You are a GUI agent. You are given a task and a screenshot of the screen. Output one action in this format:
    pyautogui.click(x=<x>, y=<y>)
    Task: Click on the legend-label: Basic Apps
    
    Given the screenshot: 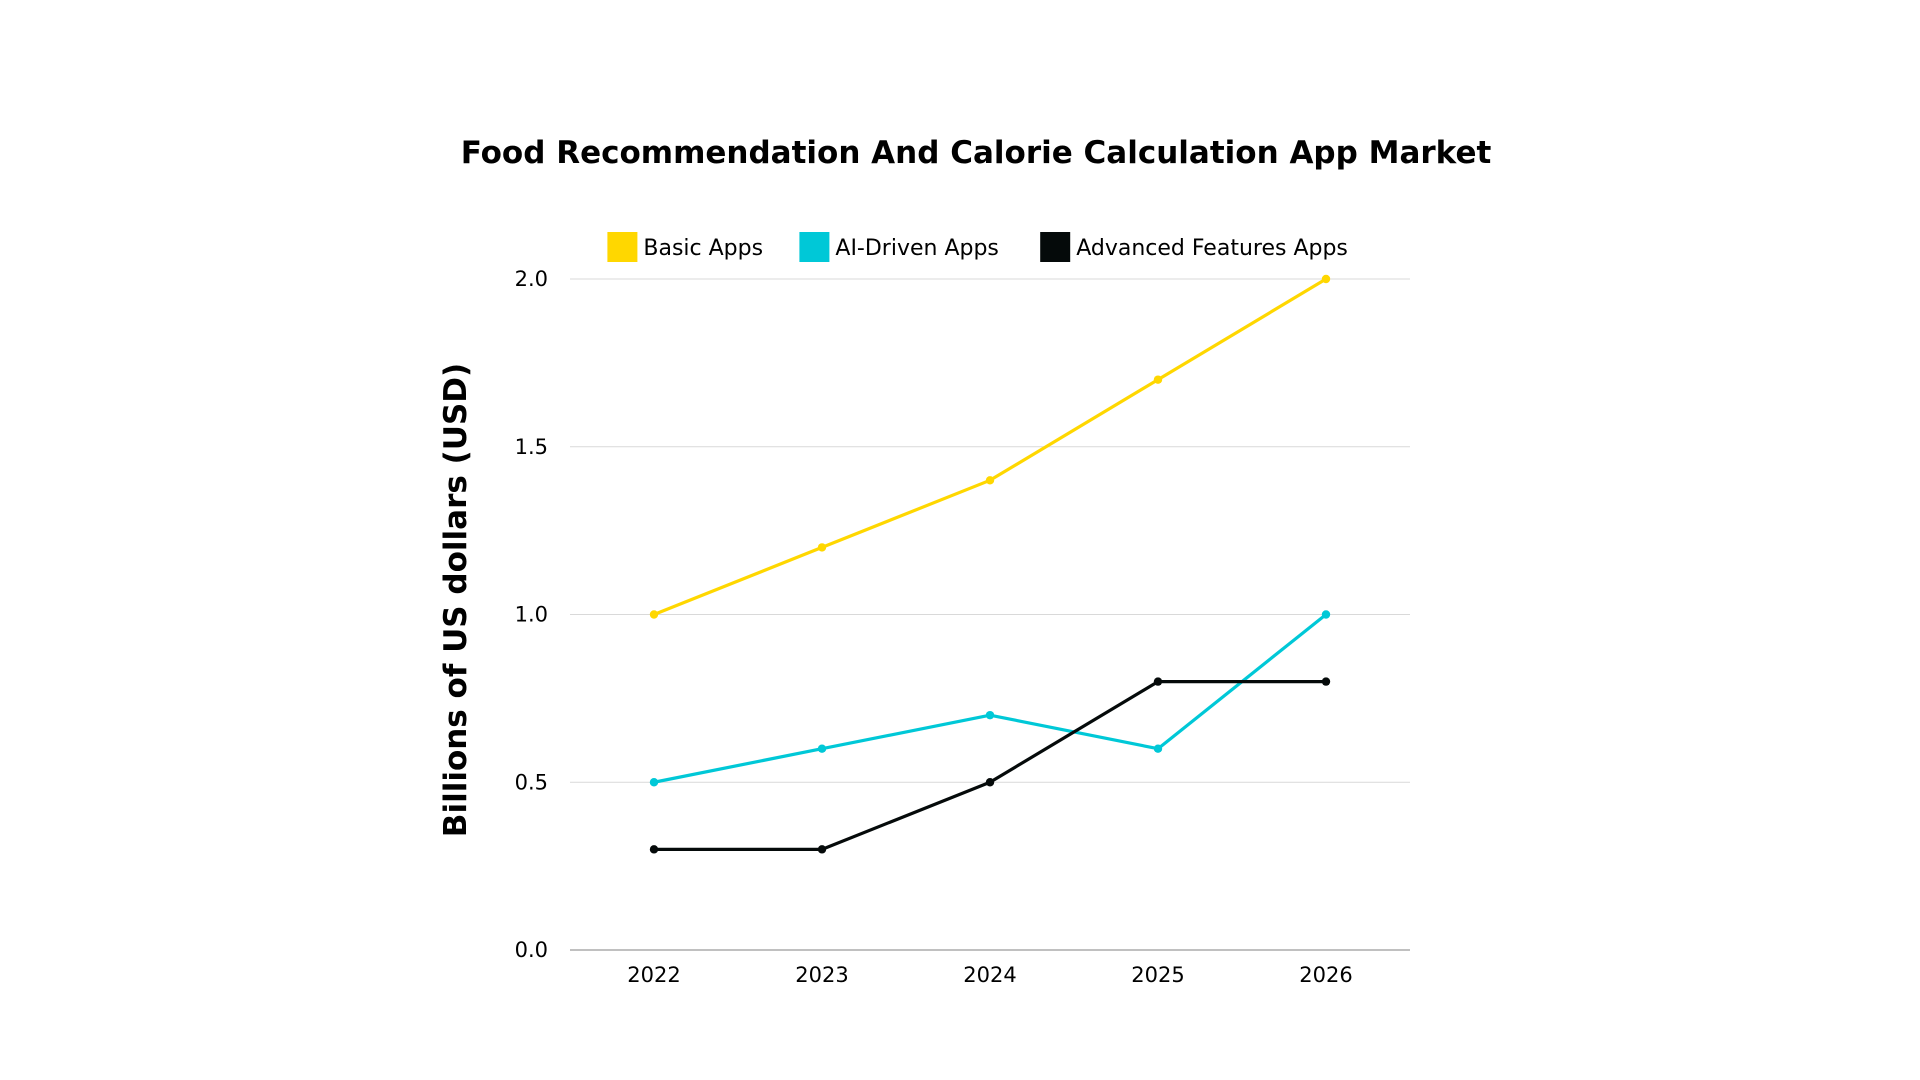 What is the action you would take?
    pyautogui.click(x=703, y=248)
    